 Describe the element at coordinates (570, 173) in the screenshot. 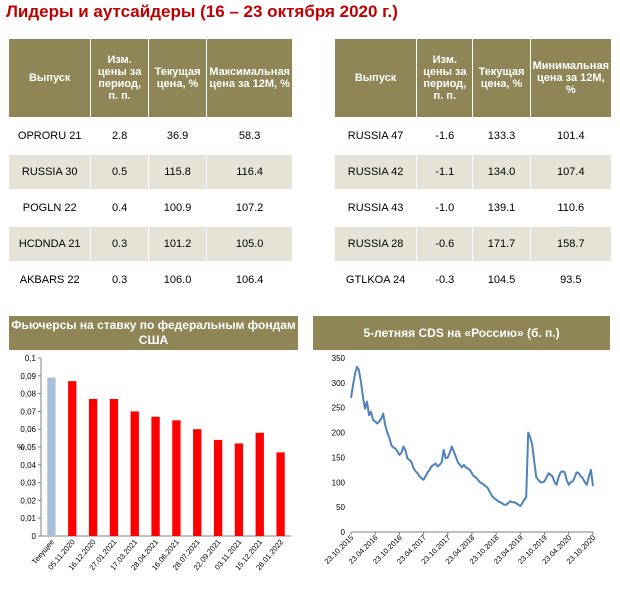

I see `min-price-cell: 107.4` at that location.